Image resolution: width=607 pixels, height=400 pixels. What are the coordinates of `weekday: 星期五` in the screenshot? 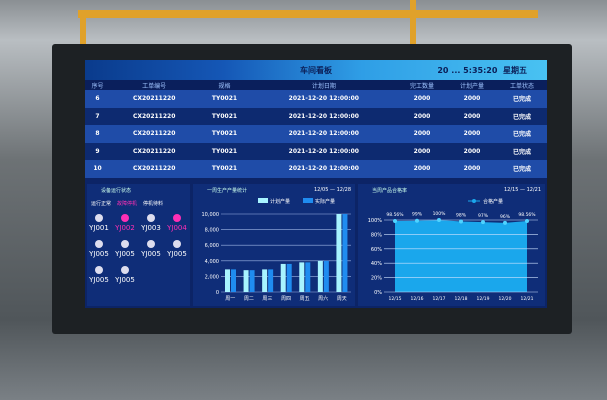 It's located at (515, 70).